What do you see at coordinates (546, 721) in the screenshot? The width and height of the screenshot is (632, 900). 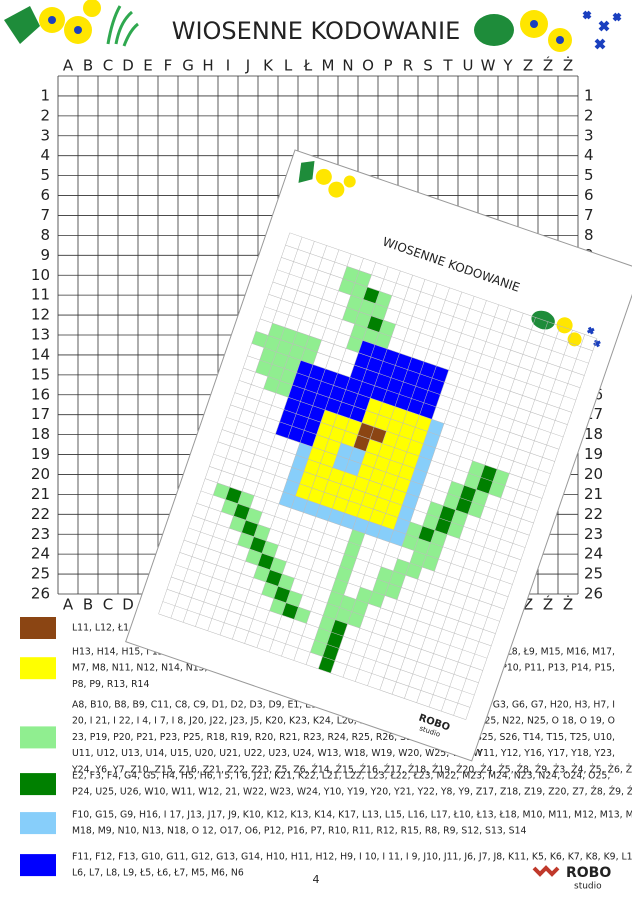 I see `legend-text: M25, N22, N25, O 18, O 19, O` at bounding box center [546, 721].